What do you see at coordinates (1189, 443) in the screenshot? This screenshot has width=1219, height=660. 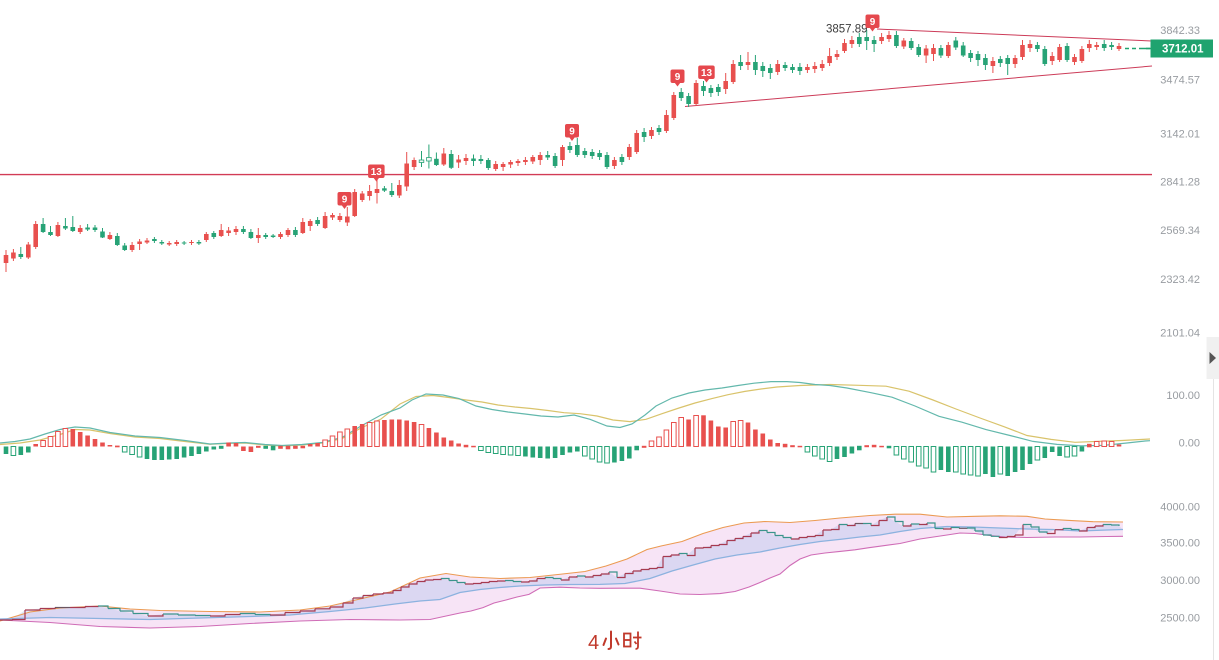 I see `svg-text: 0.00` at bounding box center [1189, 443].